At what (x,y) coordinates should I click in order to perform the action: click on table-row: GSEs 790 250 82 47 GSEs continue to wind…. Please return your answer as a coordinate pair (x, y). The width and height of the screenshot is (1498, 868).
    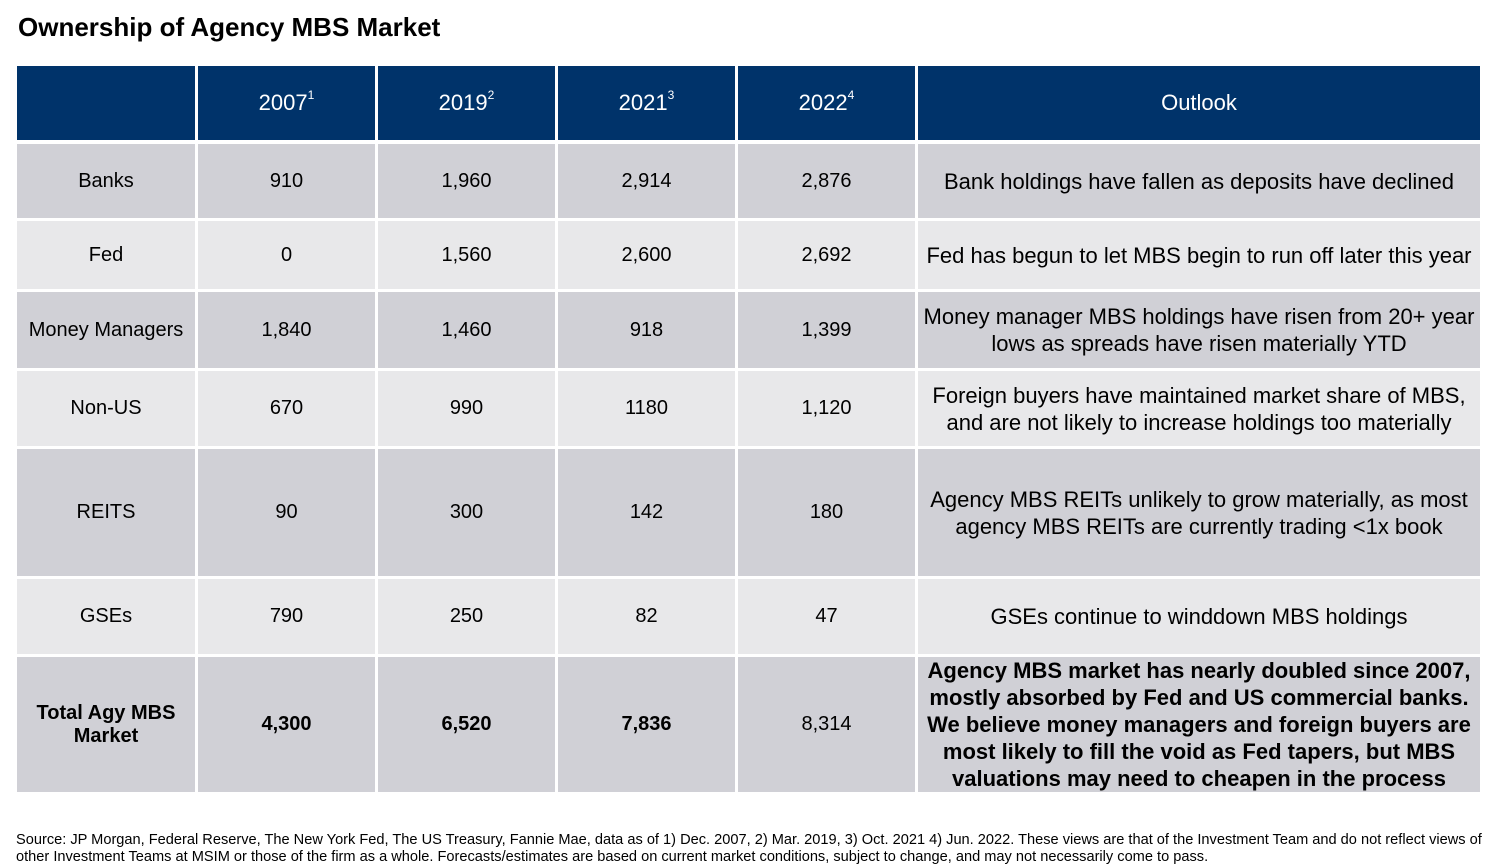
    Looking at the image, I should click on (748, 618).